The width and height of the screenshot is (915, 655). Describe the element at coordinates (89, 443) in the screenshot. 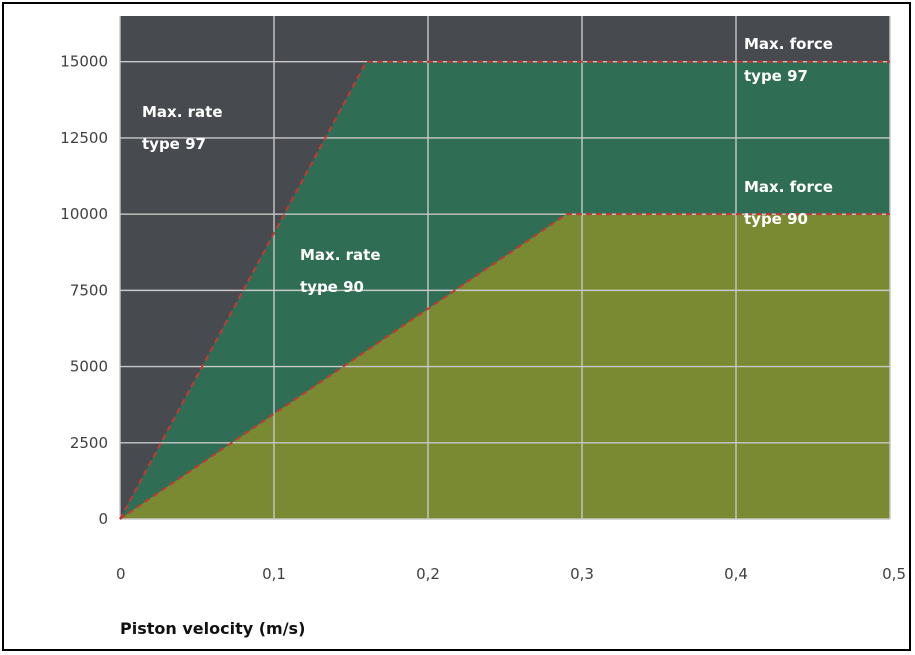

I see `y-tick-label: 2500` at that location.